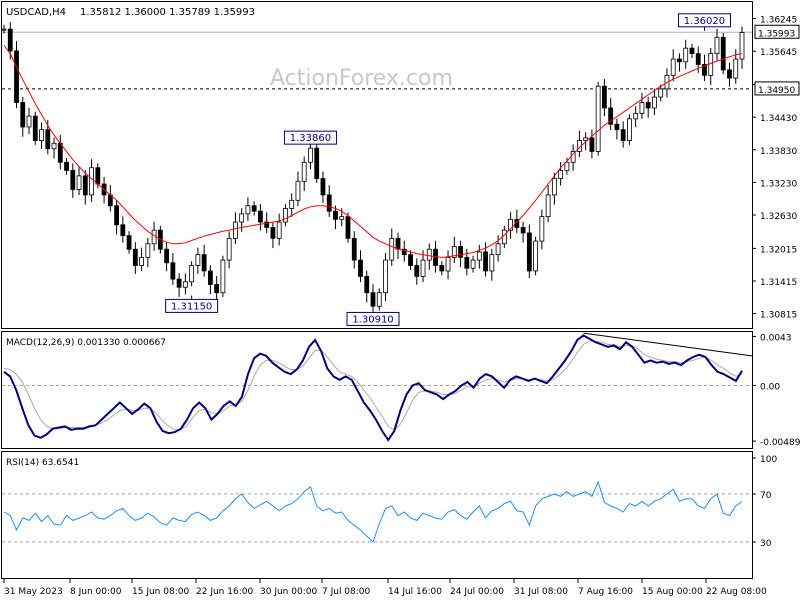 Image resolution: width=800 pixels, height=604 pixels. What do you see at coordinates (86, 343) in the screenshot?
I see `macd-title: MACD(12,26,9) 0.001330 0.000667` at bounding box center [86, 343].